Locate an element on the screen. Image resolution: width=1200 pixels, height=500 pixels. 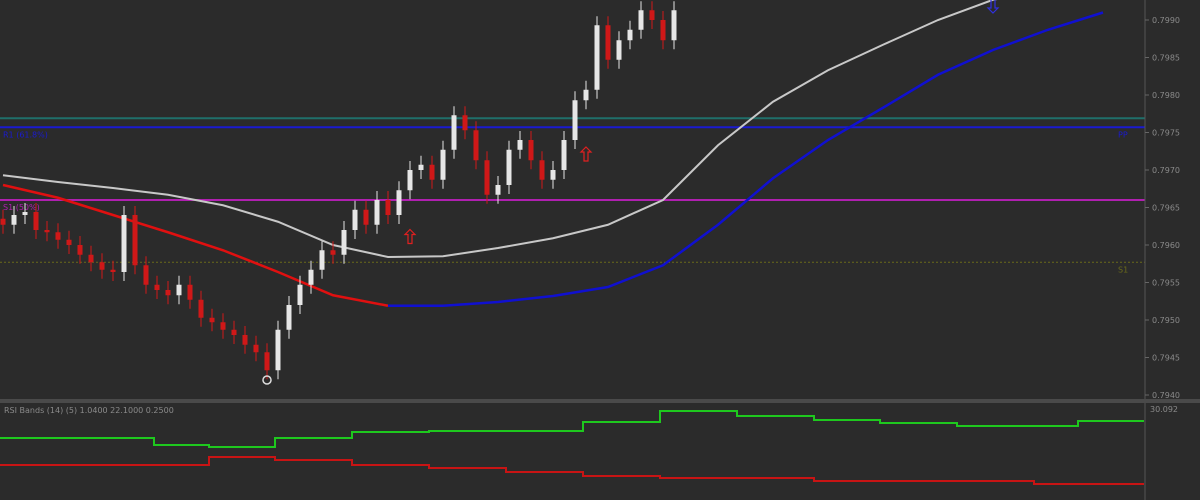
level-label: R1 (61.8%) is located at coordinates (25, 134).